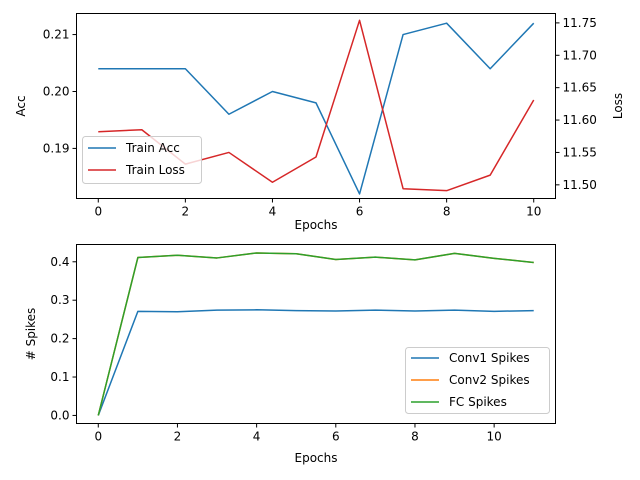  Describe the element at coordinates (142, 160) in the screenshot. I see `legend: Train Acc Train Loss` at that location.